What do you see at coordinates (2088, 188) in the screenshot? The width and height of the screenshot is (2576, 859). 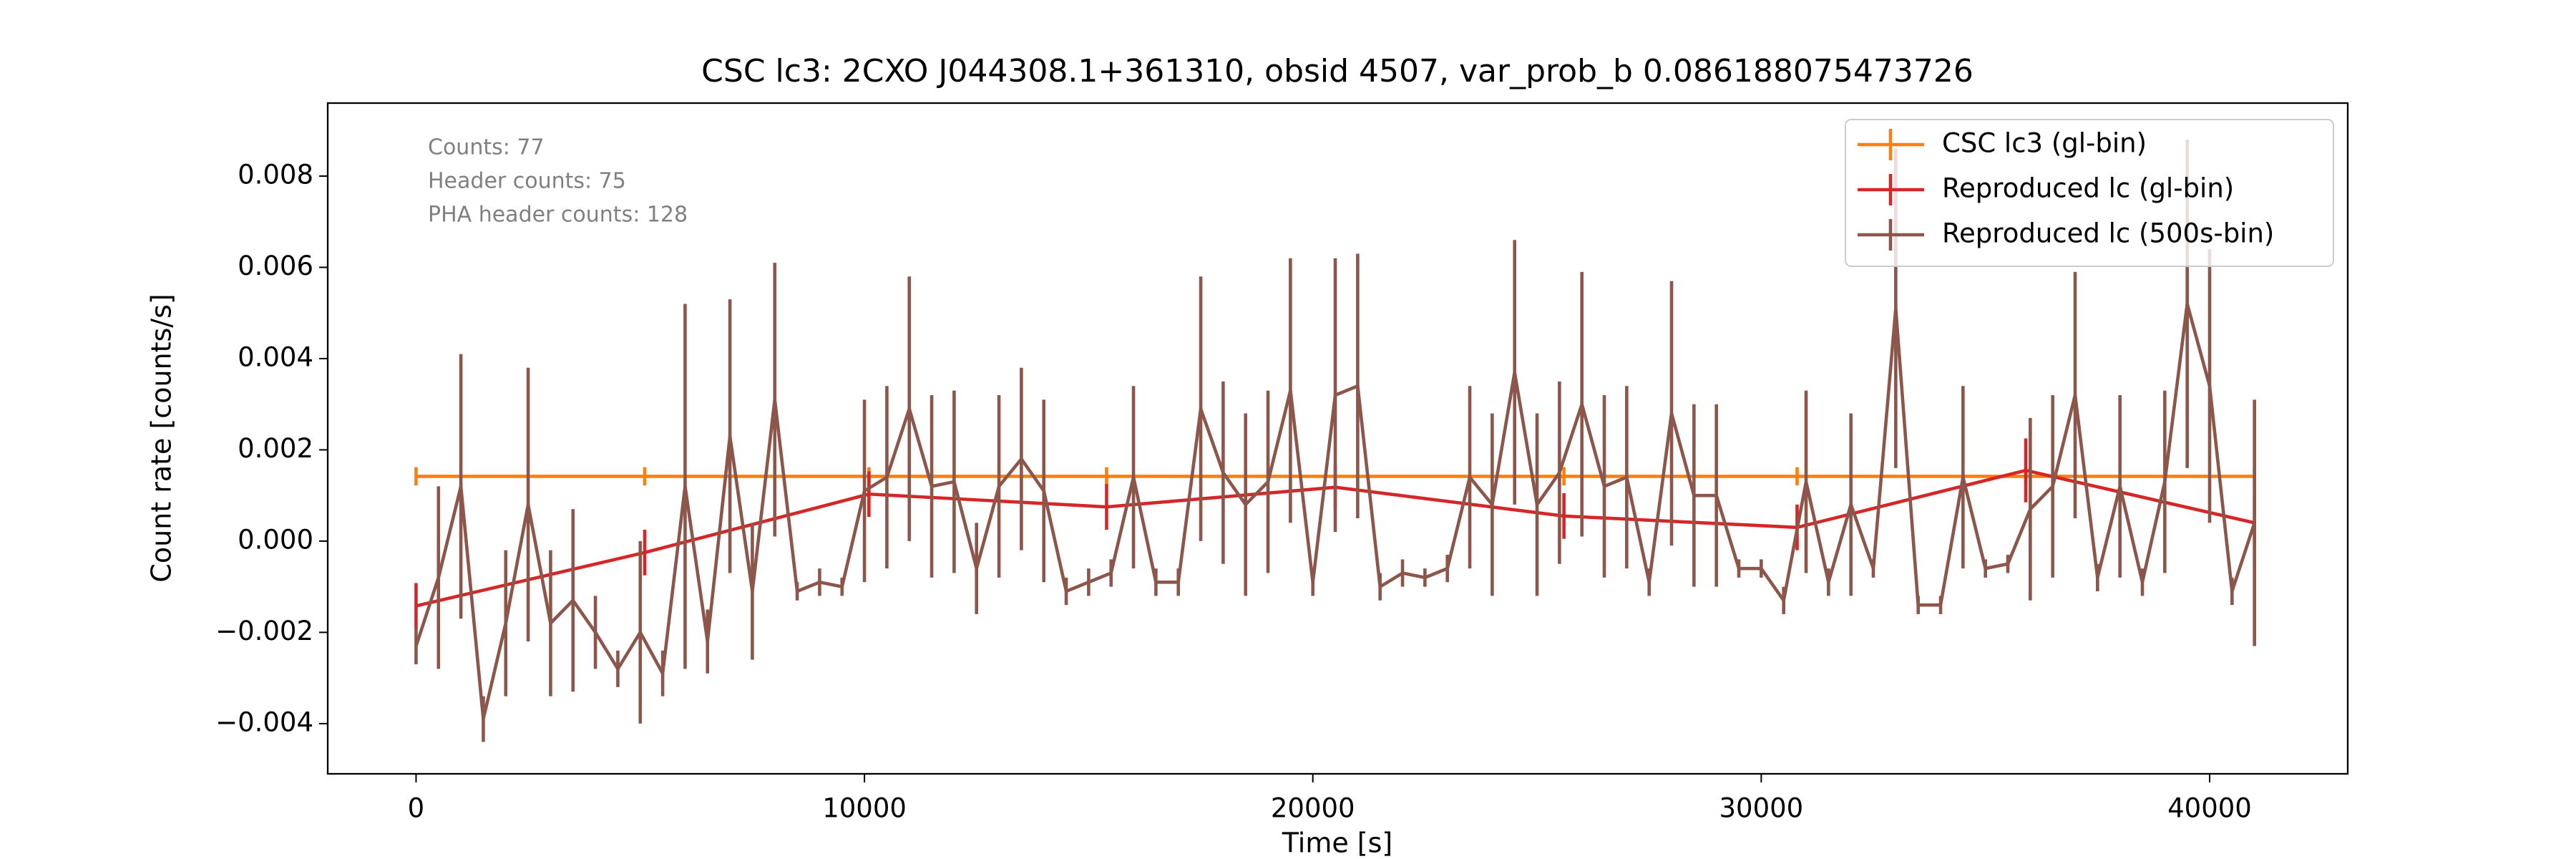 I see `legend-label: Reproduced lc (gl-bin)` at bounding box center [2088, 188].